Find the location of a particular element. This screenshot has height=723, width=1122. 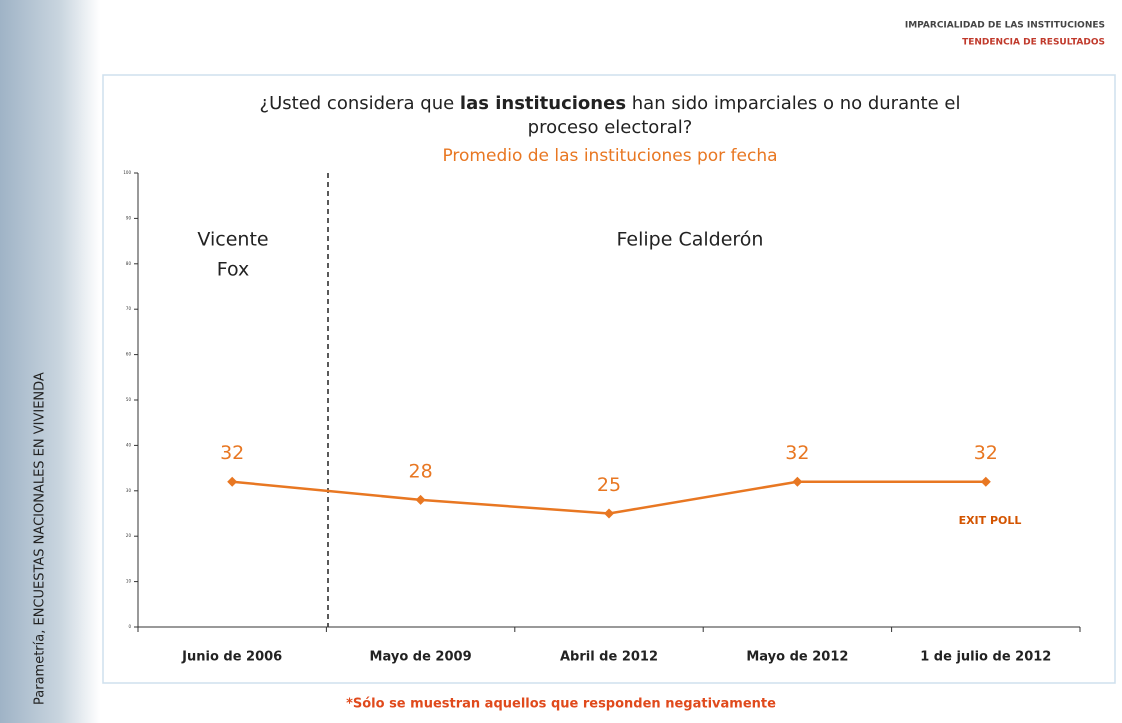

x-tick-label: 1 de julio de 2012 is located at coordinates (985, 657).